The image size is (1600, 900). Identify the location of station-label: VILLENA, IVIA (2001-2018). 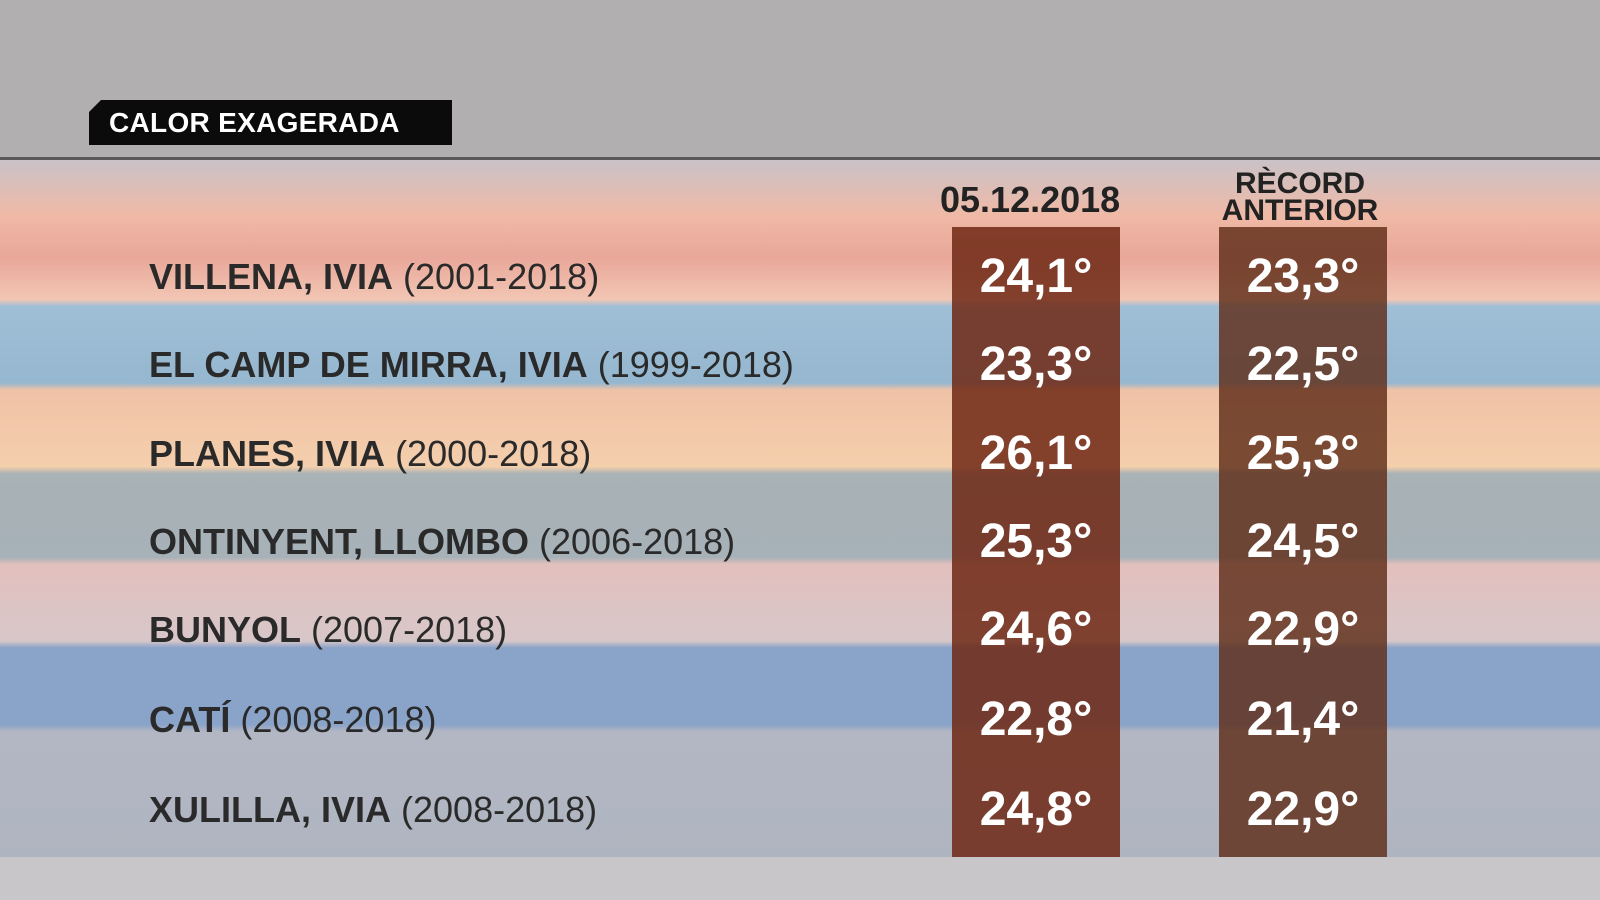
(374, 277).